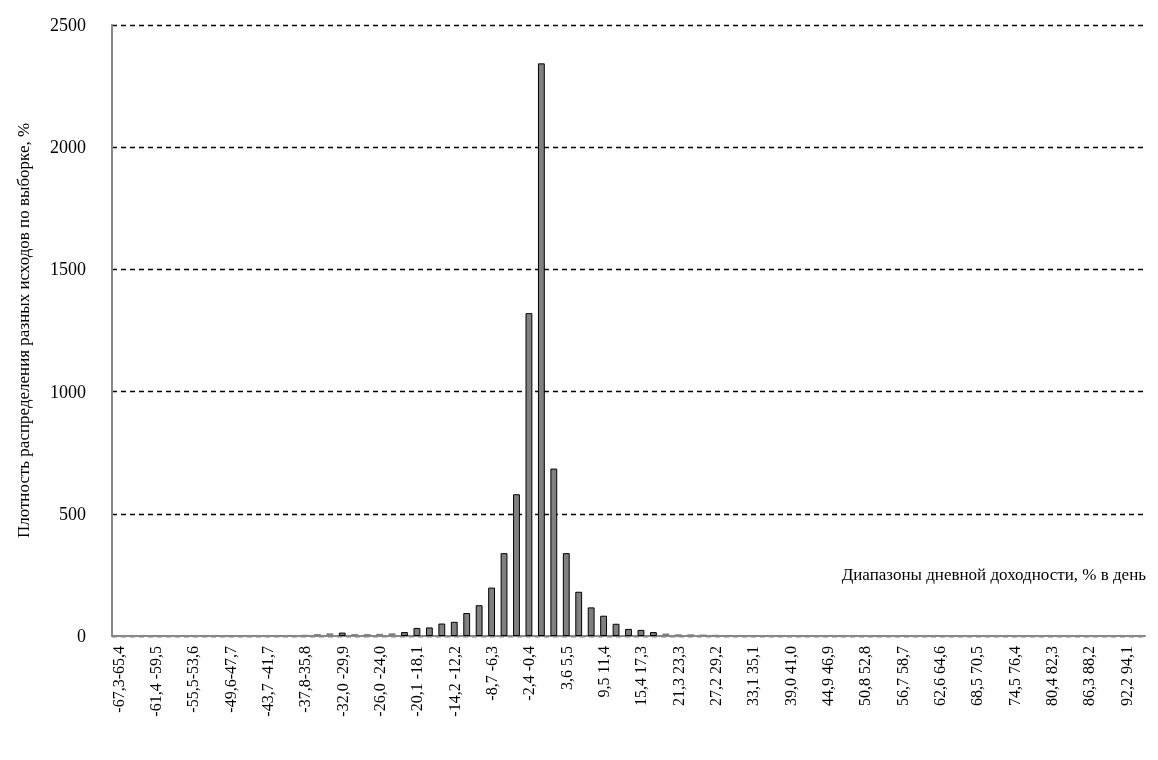  What do you see at coordinates (1052, 676) in the screenshot?
I see `x-tick-label: 80,4 82,3` at bounding box center [1052, 676].